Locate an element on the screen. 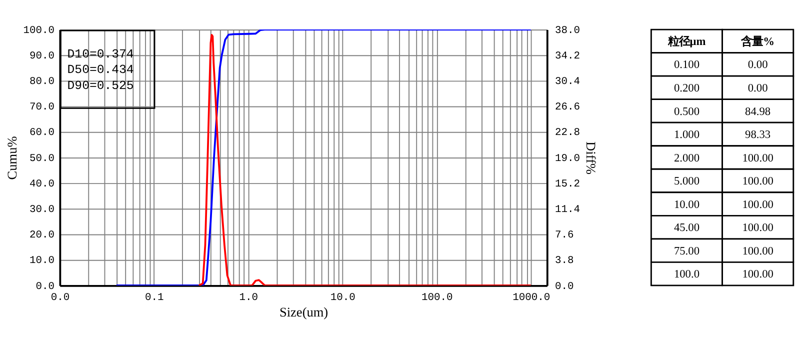 This screenshot has height=344, width=800. y-tick-label: 90.0 is located at coordinates (42, 56).